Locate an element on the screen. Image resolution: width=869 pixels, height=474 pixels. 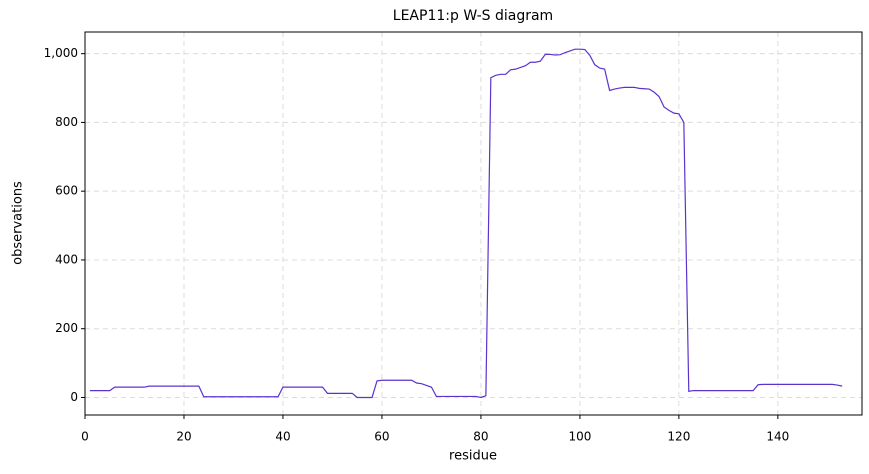
y-axis-label: observations is located at coordinates (18, 223).